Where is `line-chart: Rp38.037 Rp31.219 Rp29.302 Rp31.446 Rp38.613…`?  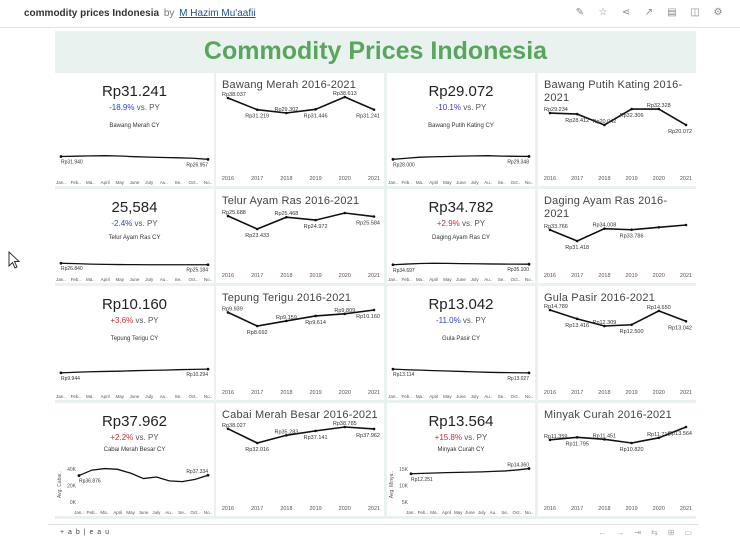
line-chart: Rp38.037 Rp31.219 Rp29.302 Rp31.446 Rp38.613… is located at coordinates (300, 129).